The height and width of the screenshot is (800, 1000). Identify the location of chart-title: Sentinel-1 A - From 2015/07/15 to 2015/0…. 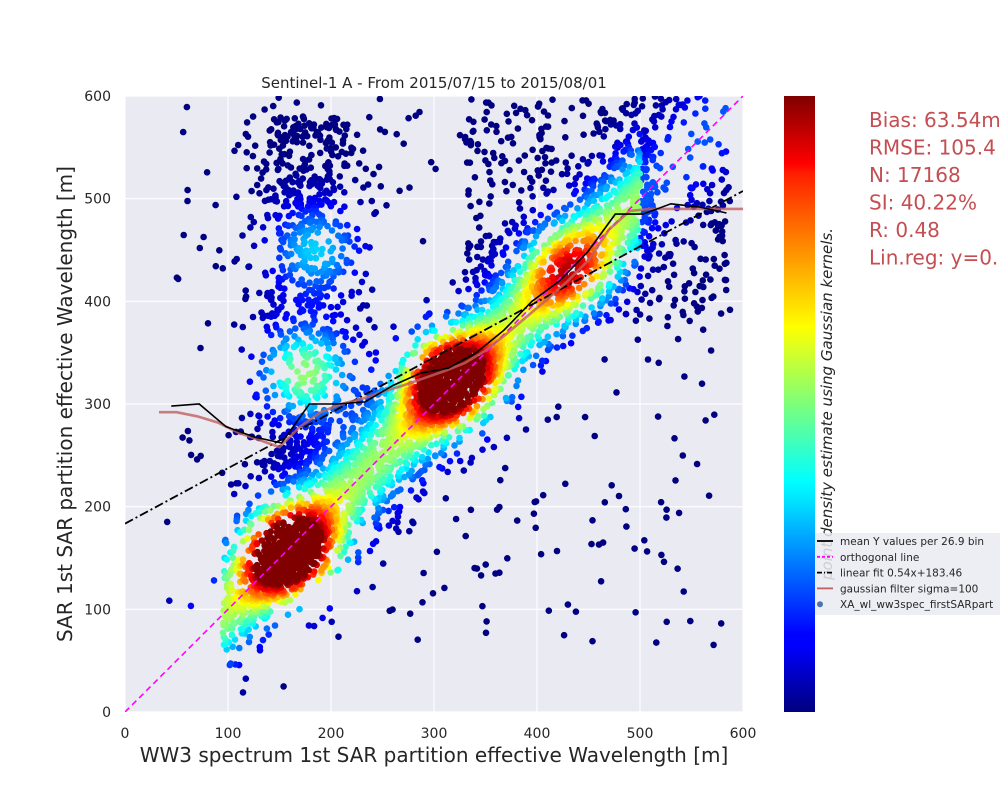
(434, 83).